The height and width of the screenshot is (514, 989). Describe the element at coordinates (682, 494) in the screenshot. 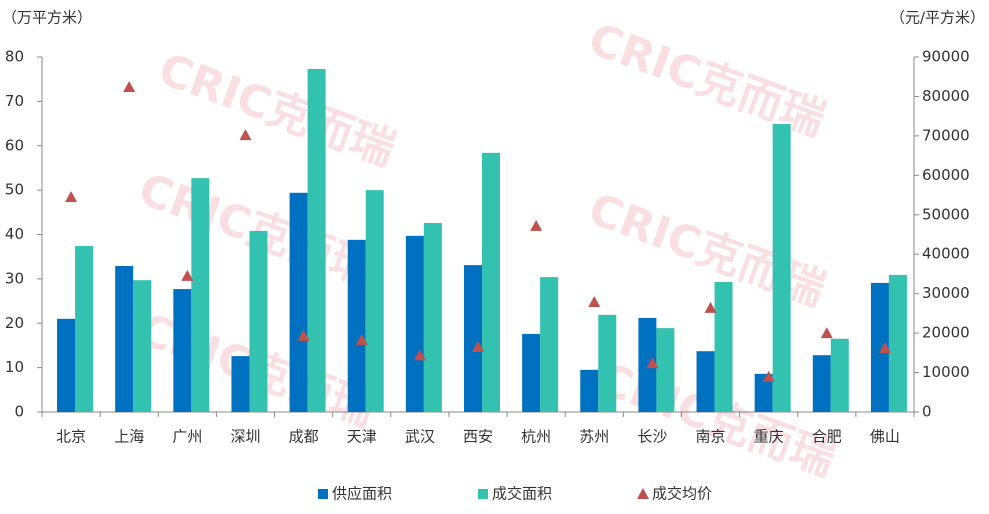

I see `legend-label: 成交均价` at that location.